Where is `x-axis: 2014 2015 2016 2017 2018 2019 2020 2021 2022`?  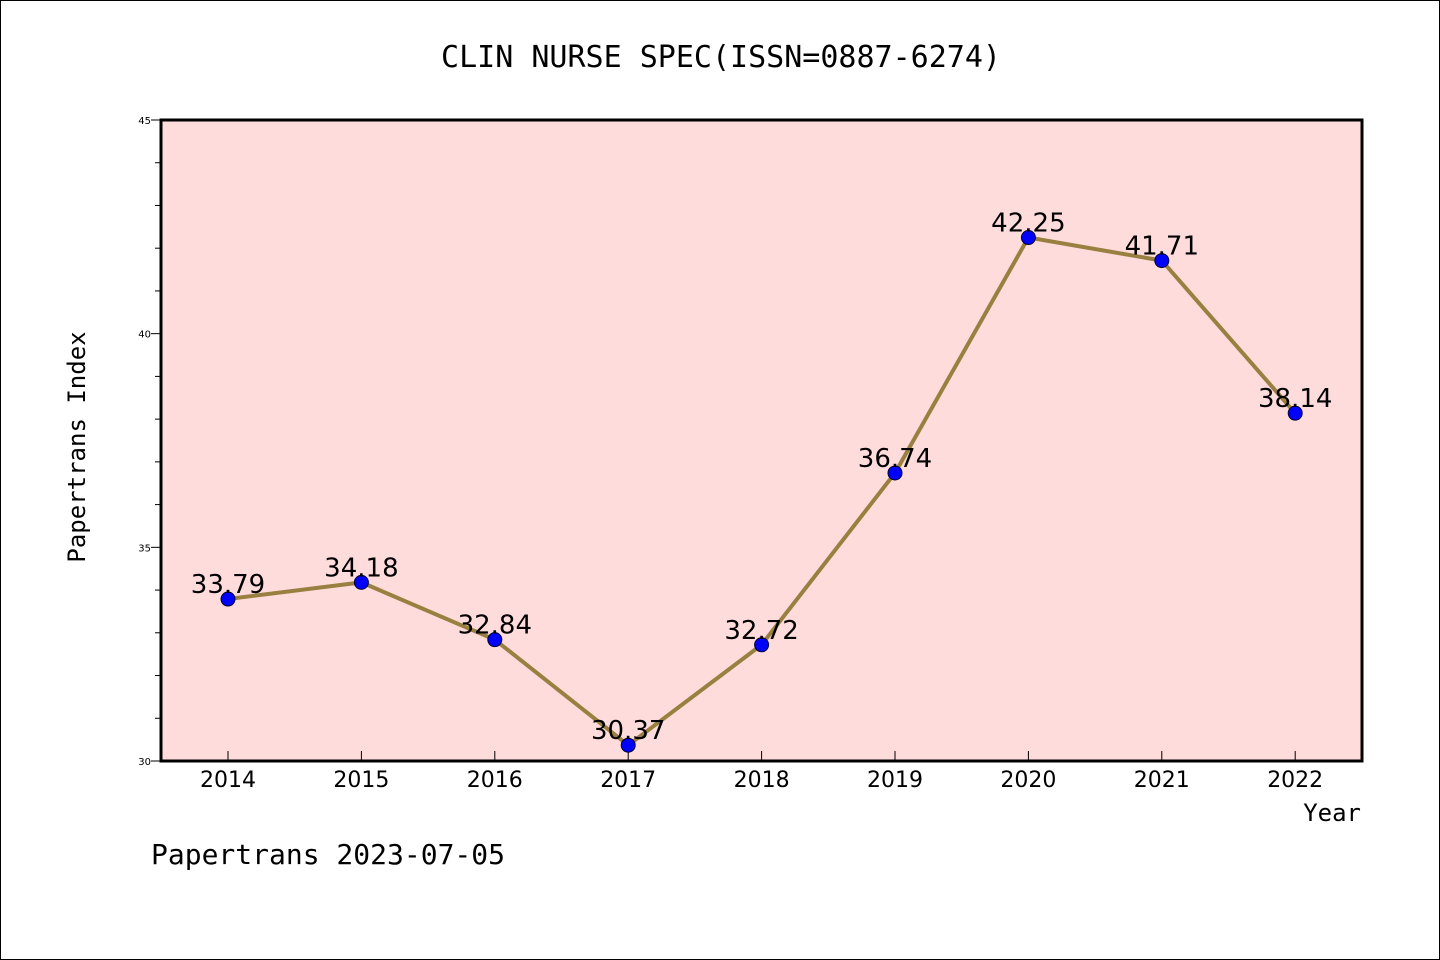 x-axis: 2014 2015 2016 2017 2018 2019 2020 2021 2022 is located at coordinates (761, 772).